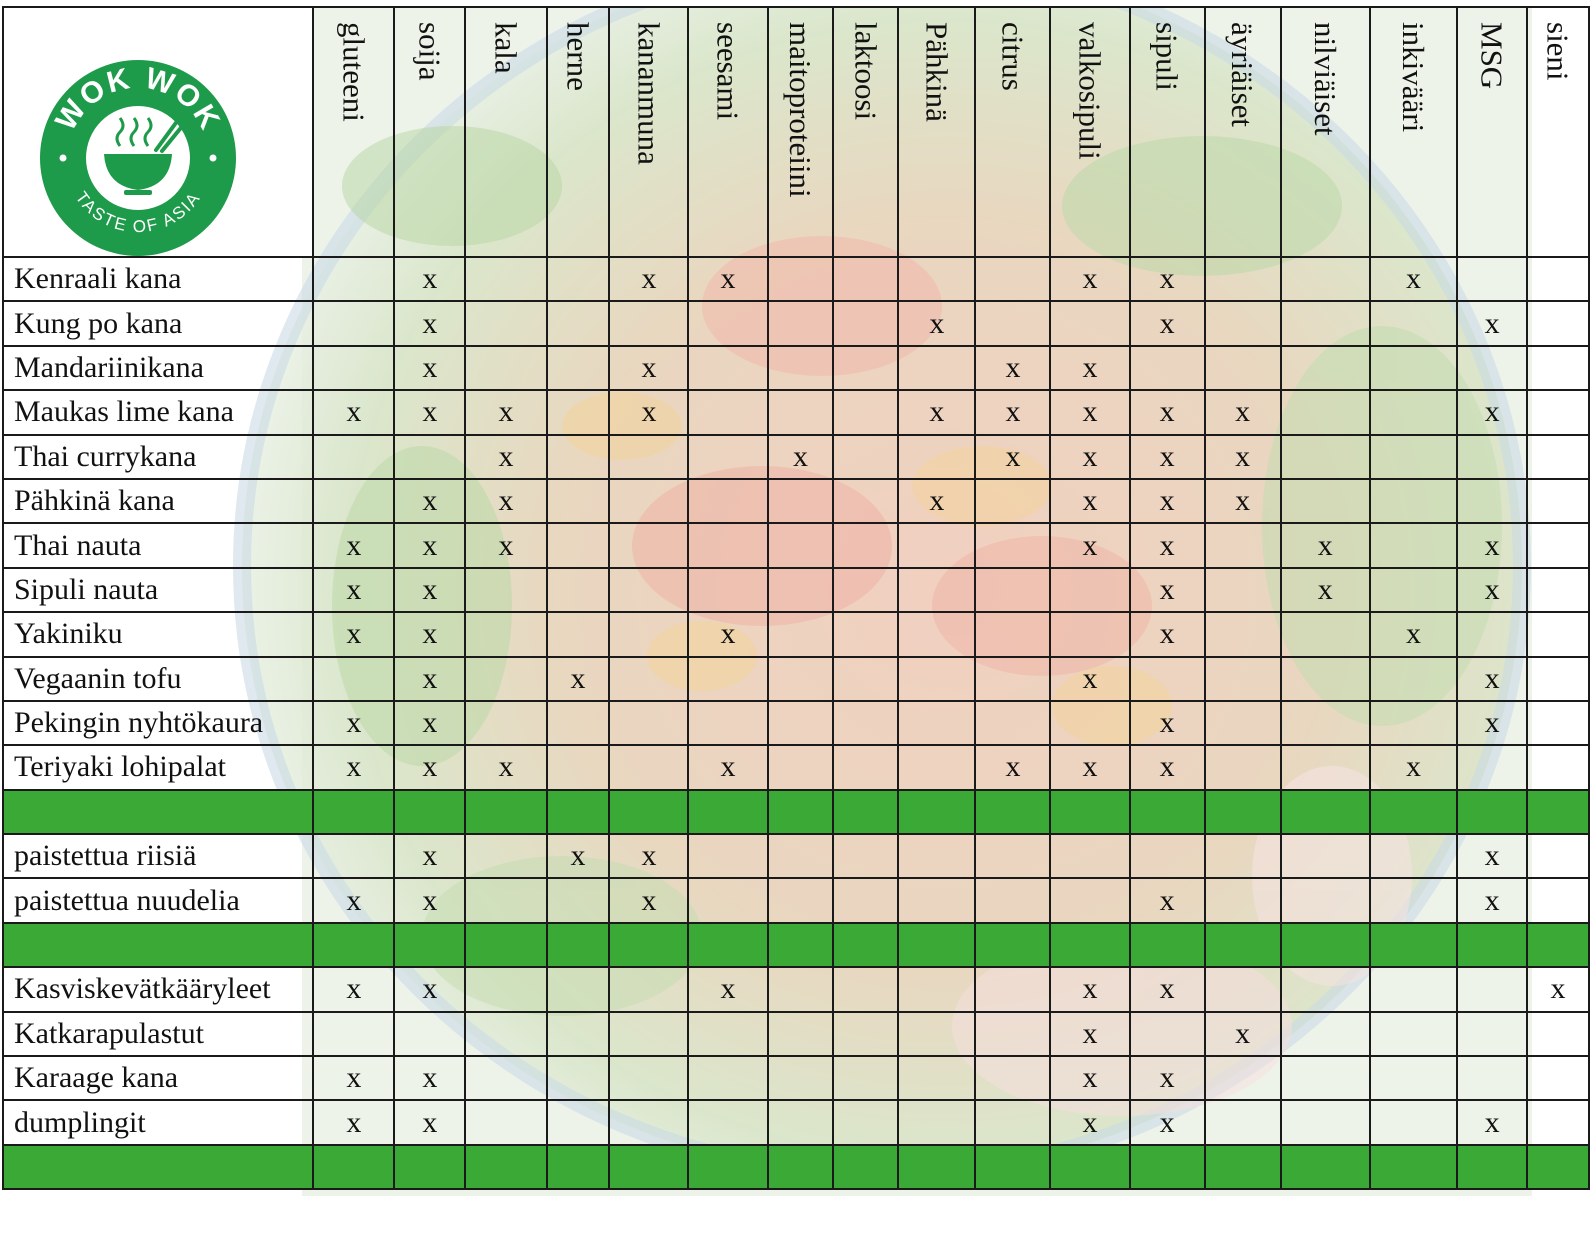  What do you see at coordinates (1325, 79) in the screenshot?
I see `column-header-label: nilviäiset` at bounding box center [1325, 79].